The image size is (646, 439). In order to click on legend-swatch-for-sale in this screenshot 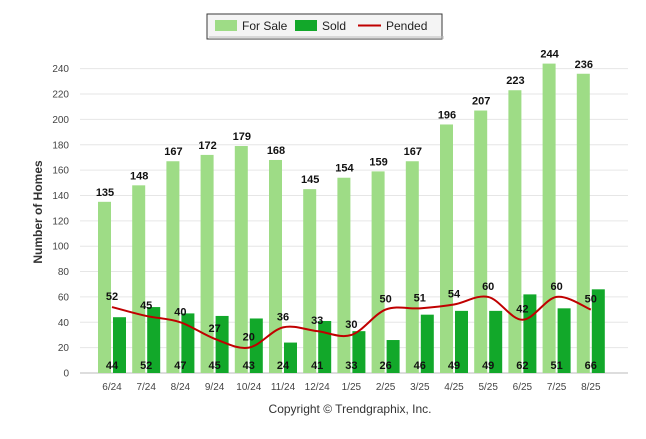, I will do `click(226, 25)`.